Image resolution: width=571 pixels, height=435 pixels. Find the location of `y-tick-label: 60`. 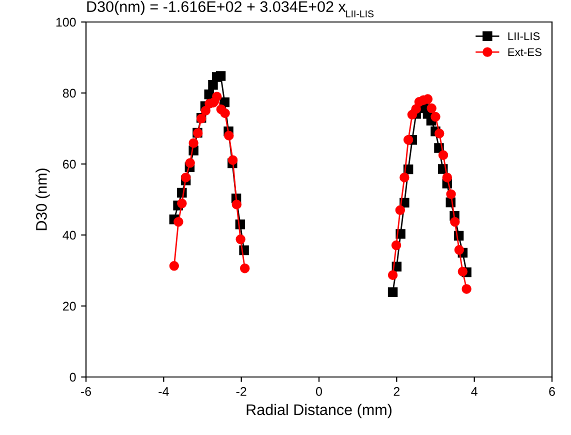

y-tick-label: 60 is located at coordinates (69, 164).